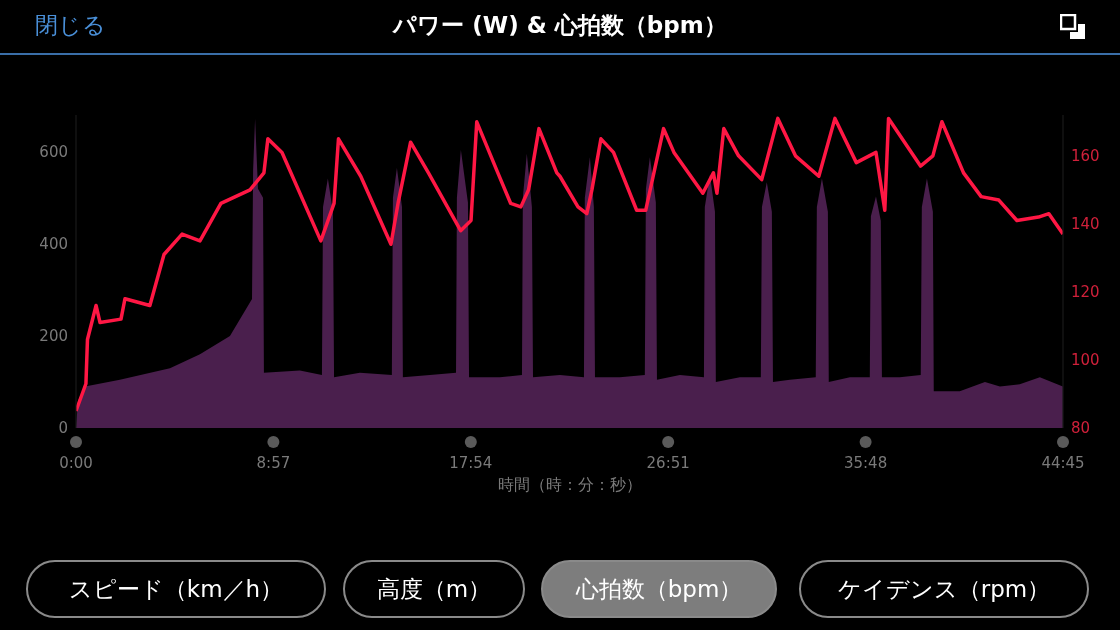  What do you see at coordinates (1085, 224) in the screenshot?
I see `y2-tick-label: 140` at bounding box center [1085, 224].